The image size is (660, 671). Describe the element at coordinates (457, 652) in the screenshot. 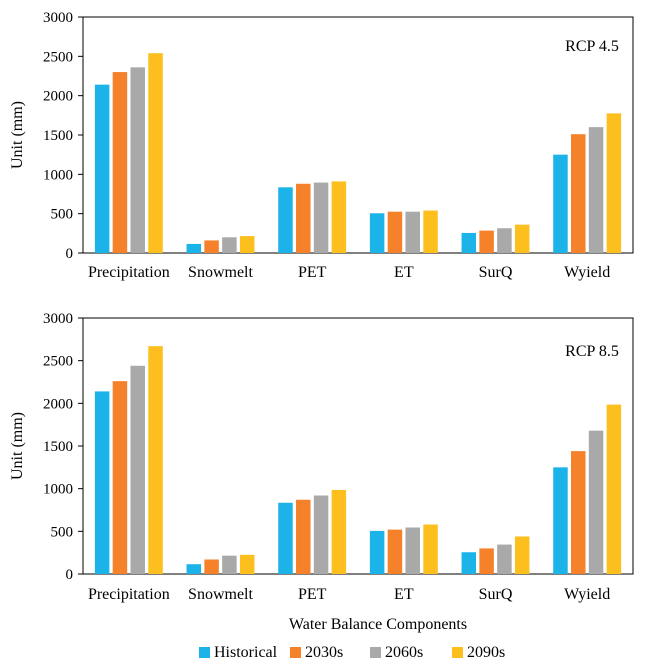

I see `legend-swatch-2090s` at that location.